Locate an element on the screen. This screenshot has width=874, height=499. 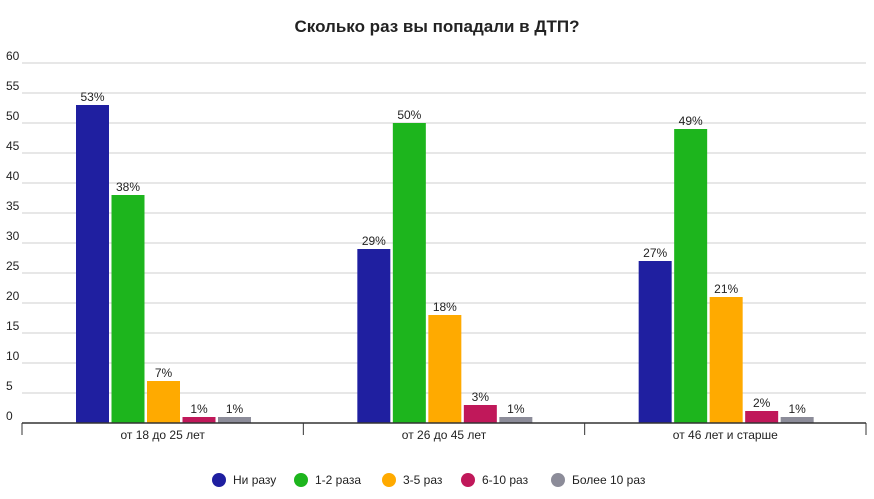
legend-item: 1-2 раза is located at coordinates (327, 480).